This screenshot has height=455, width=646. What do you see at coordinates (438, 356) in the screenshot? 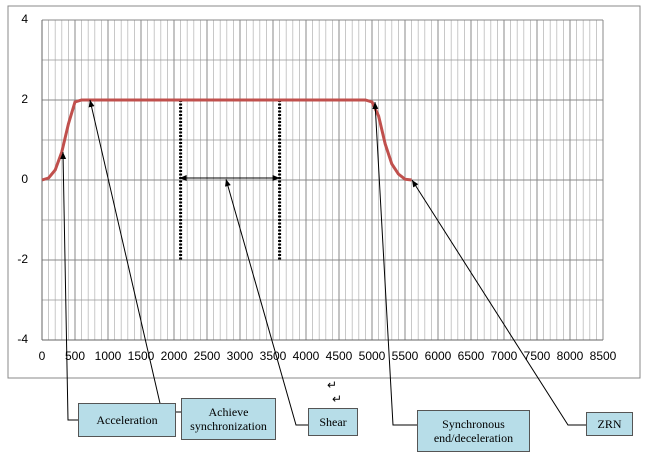
I see `x-tick-label: 6000` at bounding box center [438, 356].